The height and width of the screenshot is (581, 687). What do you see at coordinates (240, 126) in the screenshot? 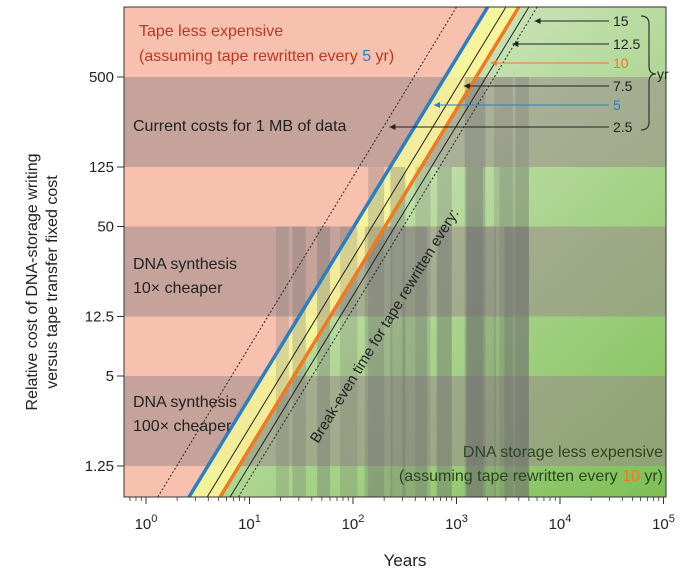
I see `band-label-current: Current costs for 1 MB of data` at bounding box center [240, 126].